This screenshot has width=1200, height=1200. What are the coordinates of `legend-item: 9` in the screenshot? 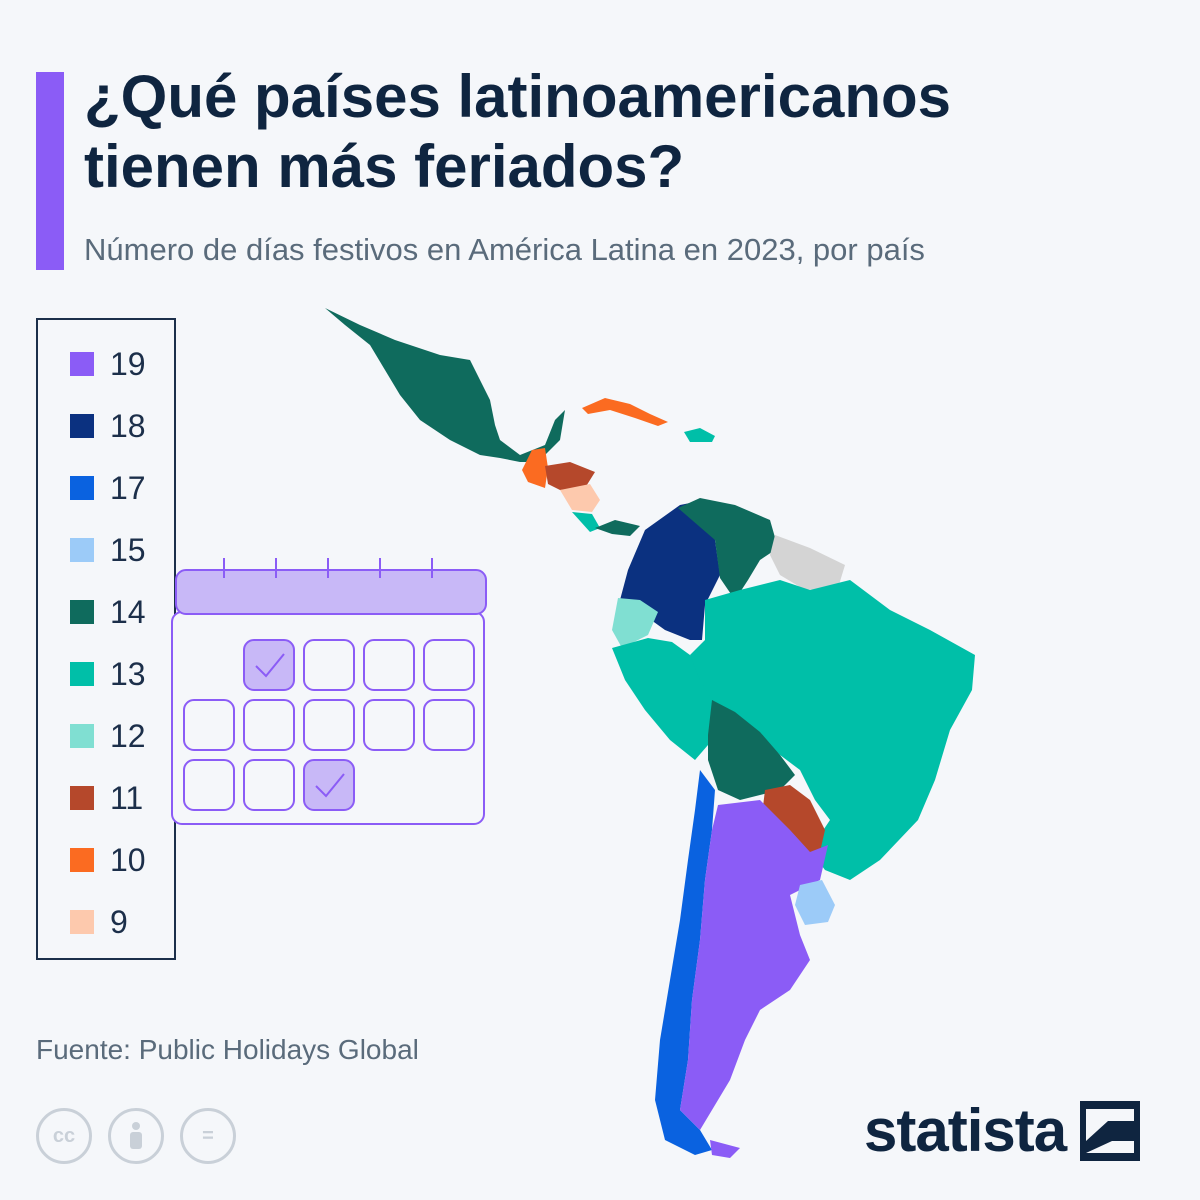 It's located at (99, 922).